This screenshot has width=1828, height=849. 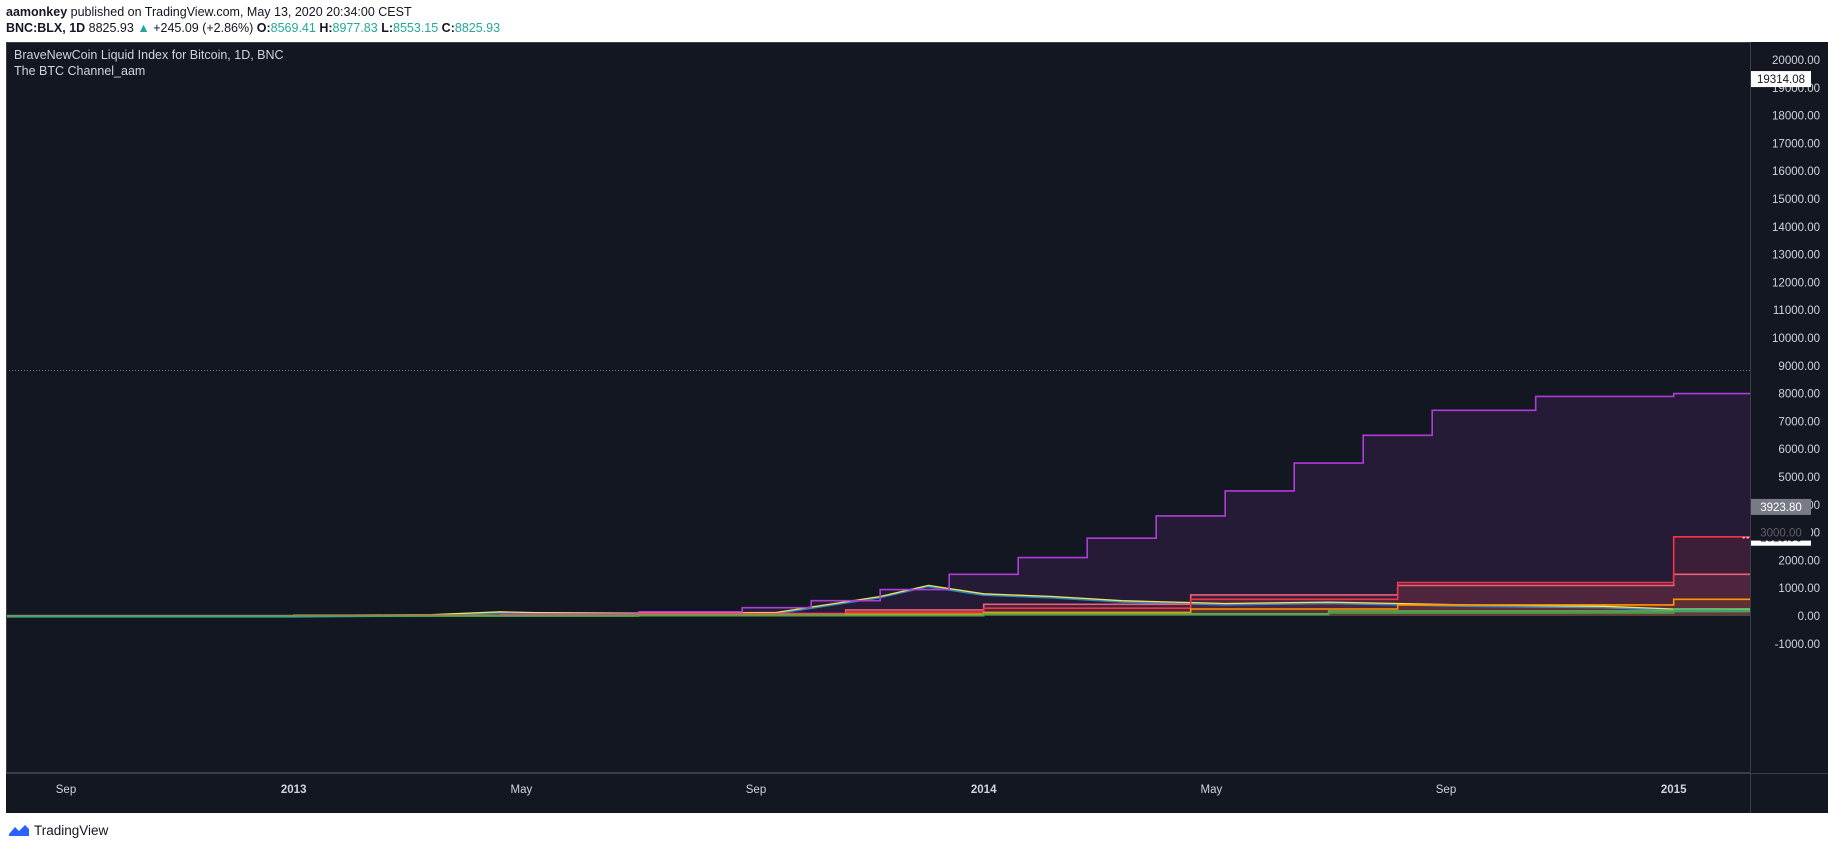 I want to click on partial-price-label: 3000.00, so click(x=1781, y=534).